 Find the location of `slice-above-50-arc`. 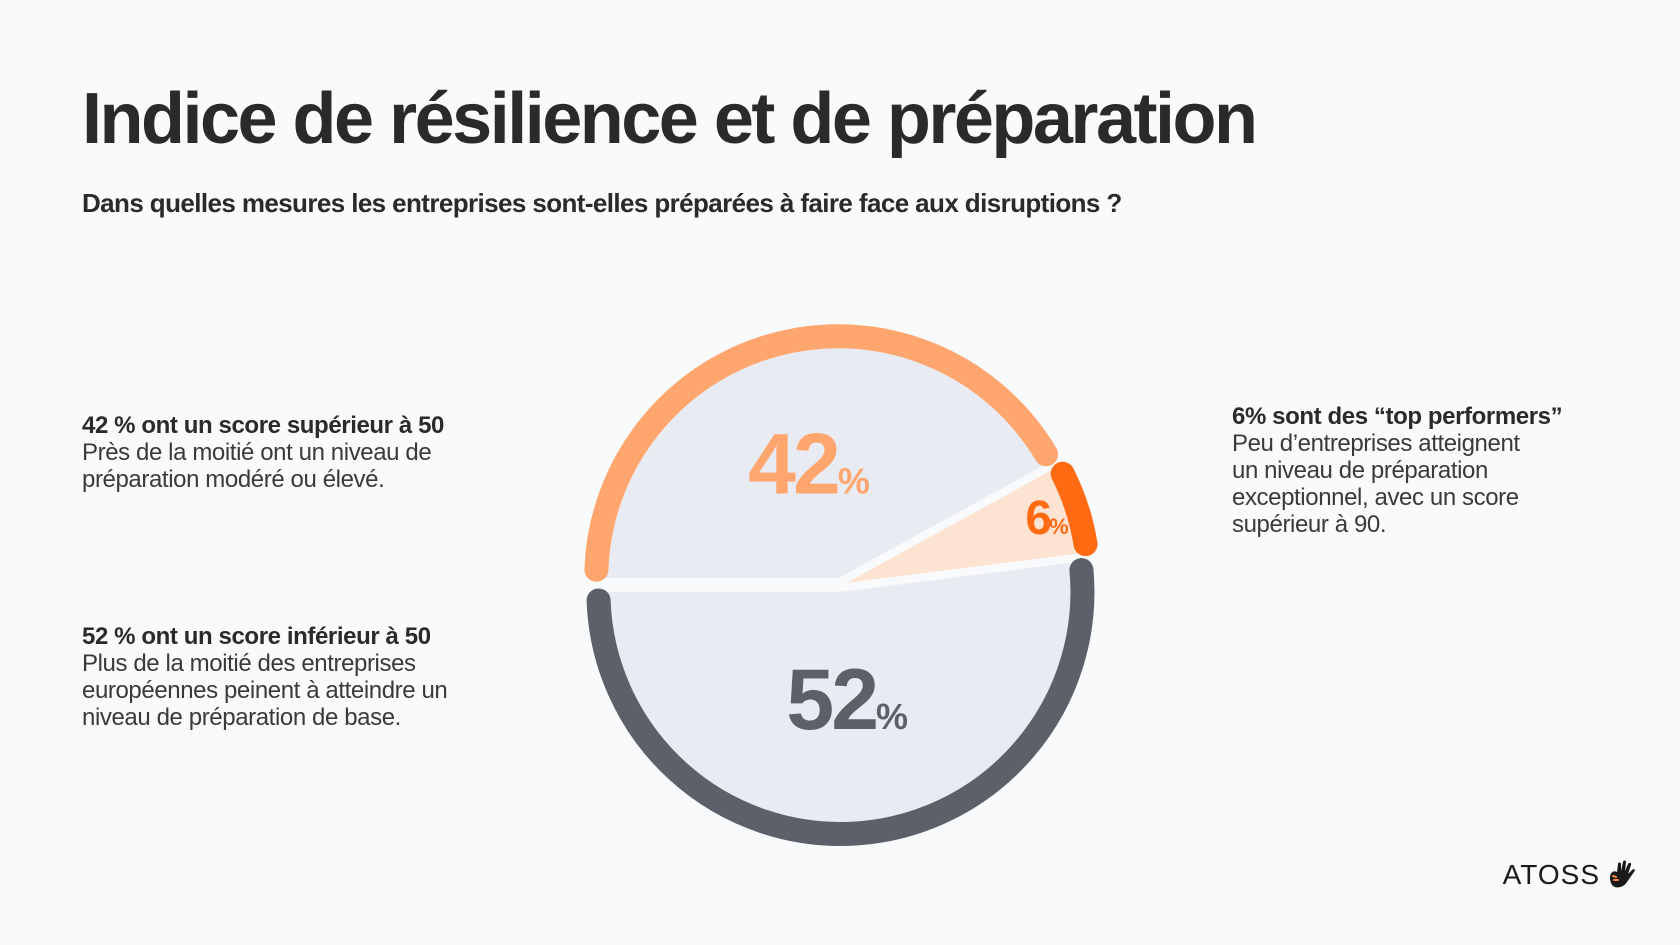

slice-above-50-arc is located at coordinates (821, 453).